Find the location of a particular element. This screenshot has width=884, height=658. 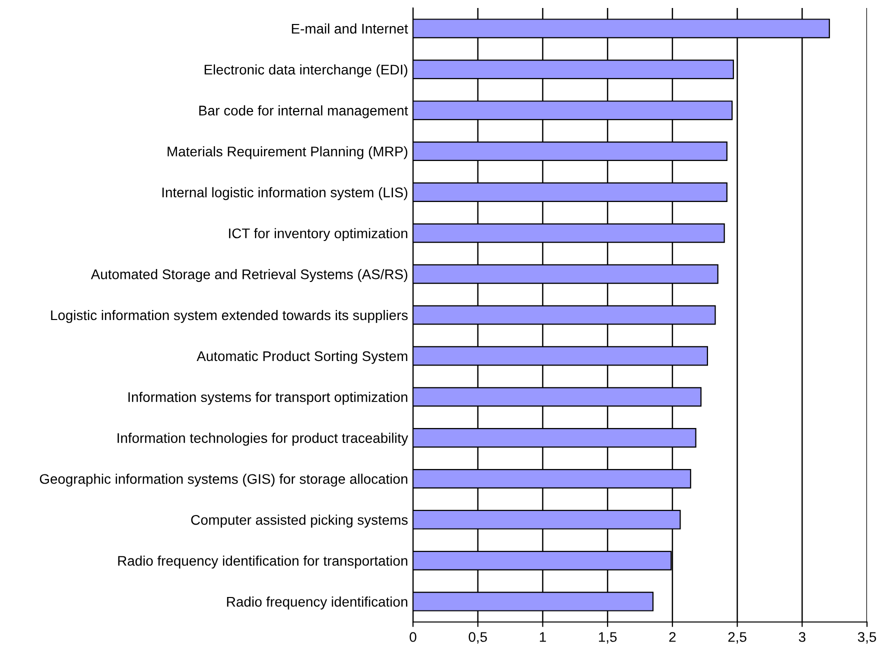

x-tick-label: 0,5 is located at coordinates (477, 638).